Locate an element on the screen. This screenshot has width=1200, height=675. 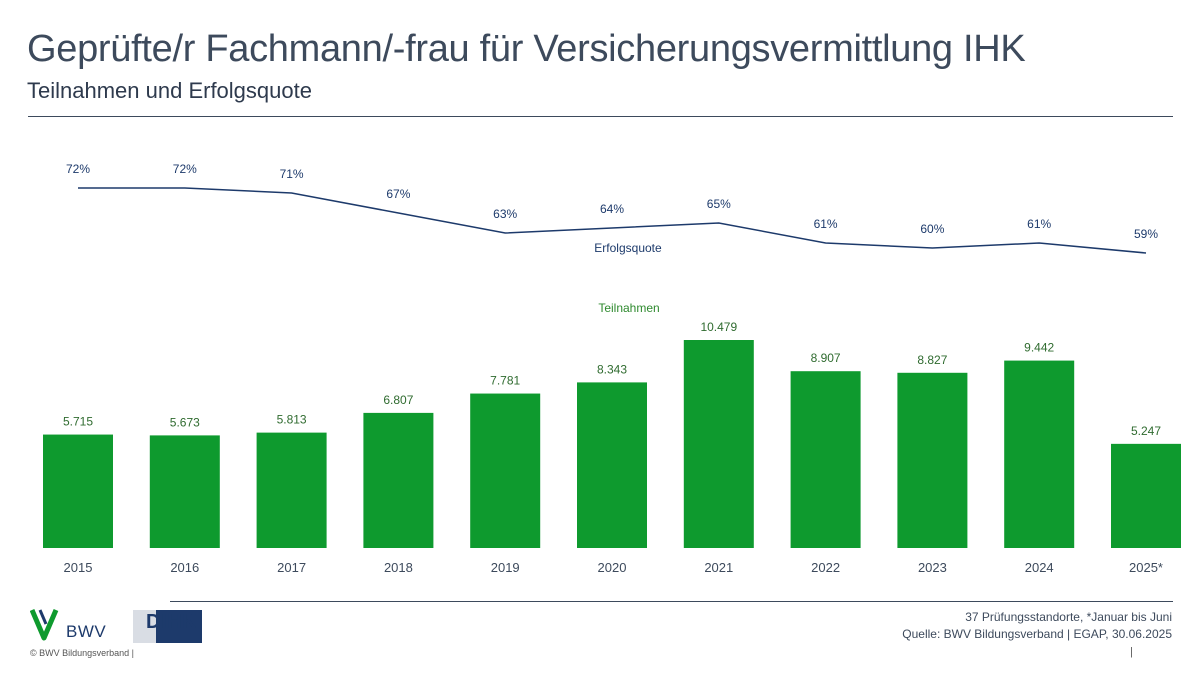
line-label-2017: 71% is located at coordinates (292, 174).